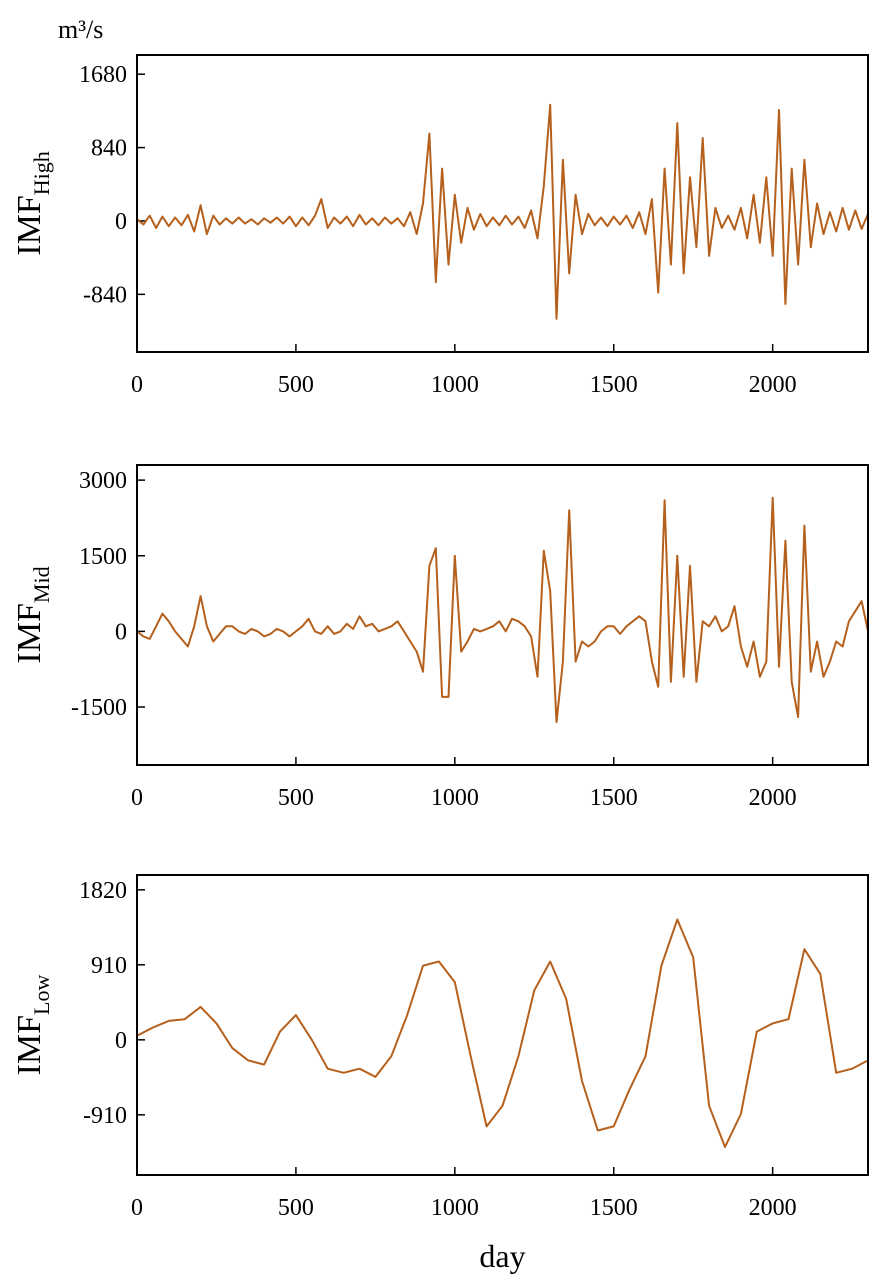  What do you see at coordinates (103, 481) in the screenshot?
I see `y-tick-label: 3000` at bounding box center [103, 481].